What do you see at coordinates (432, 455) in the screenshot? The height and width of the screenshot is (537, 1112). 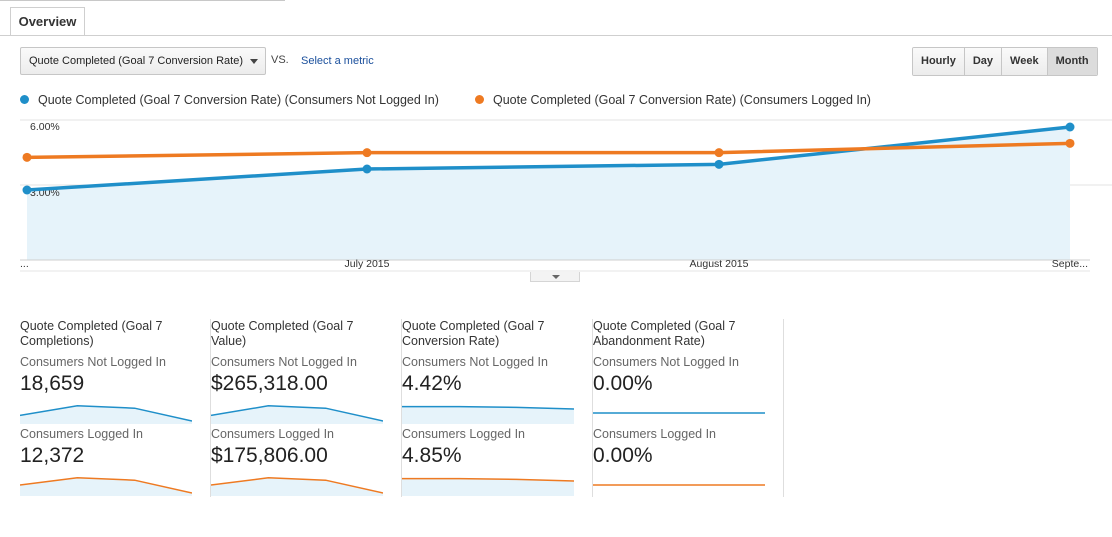 I see `segment-value: 4.85%` at bounding box center [432, 455].